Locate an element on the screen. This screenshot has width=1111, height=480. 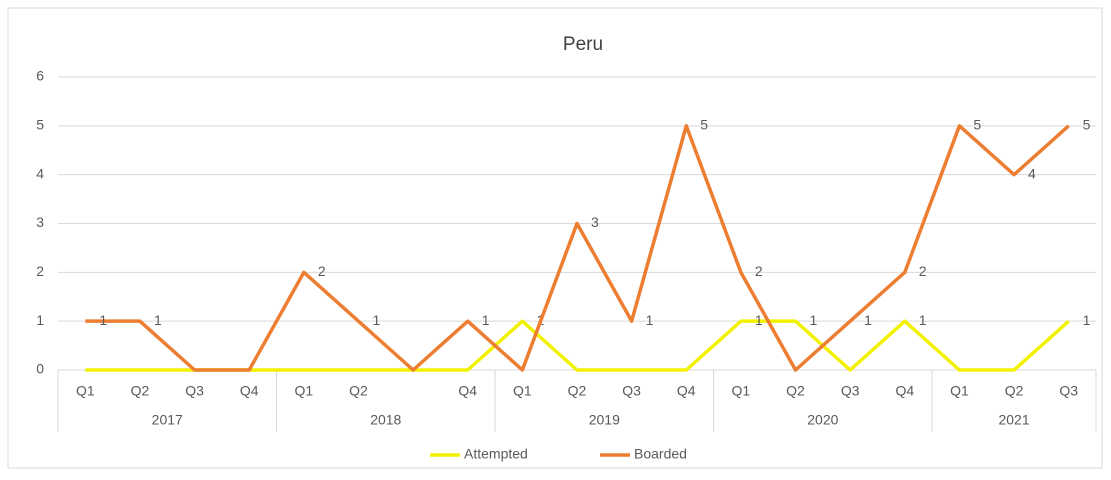
data-label: 3 is located at coordinates (595, 222).